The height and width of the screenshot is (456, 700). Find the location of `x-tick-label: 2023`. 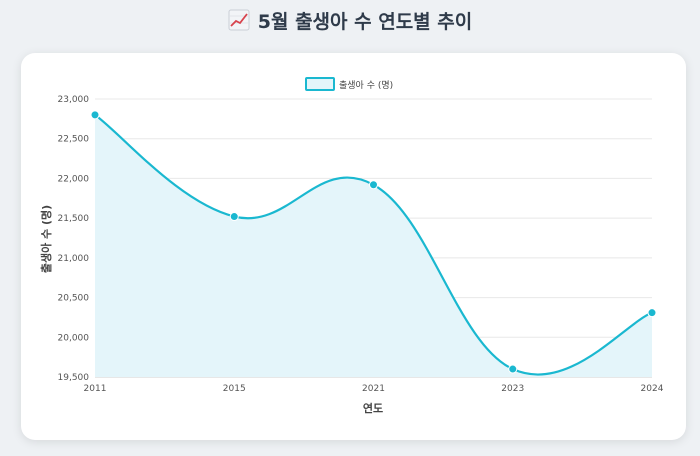

x-tick-label: 2023 is located at coordinates (512, 389).